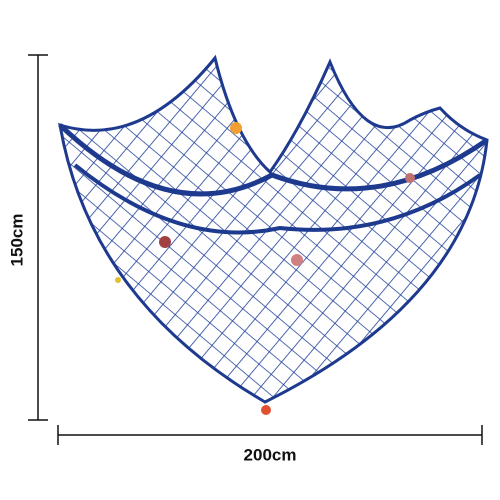 Image resolution: width=500 pixels, height=500 pixels. What do you see at coordinates (16, 240) in the screenshot?
I see `height-label: 150cm` at bounding box center [16, 240].